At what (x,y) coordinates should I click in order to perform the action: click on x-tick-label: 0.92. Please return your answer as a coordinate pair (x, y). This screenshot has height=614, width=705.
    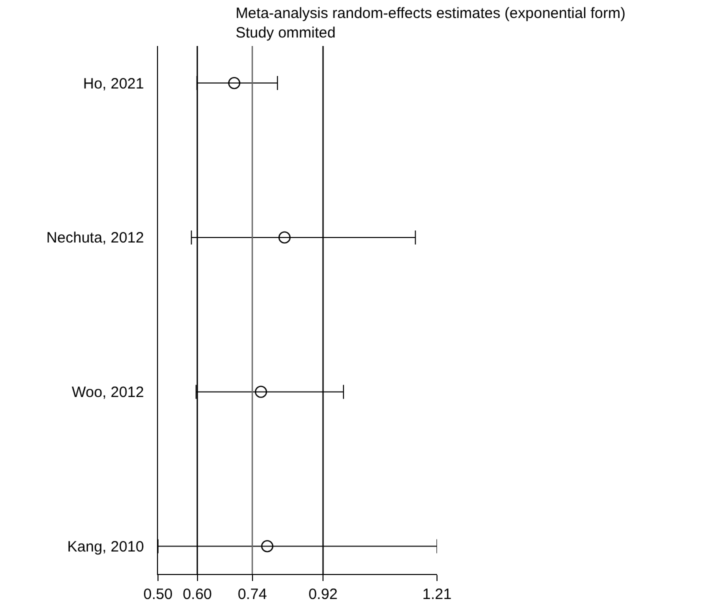
    Looking at the image, I should click on (323, 594).